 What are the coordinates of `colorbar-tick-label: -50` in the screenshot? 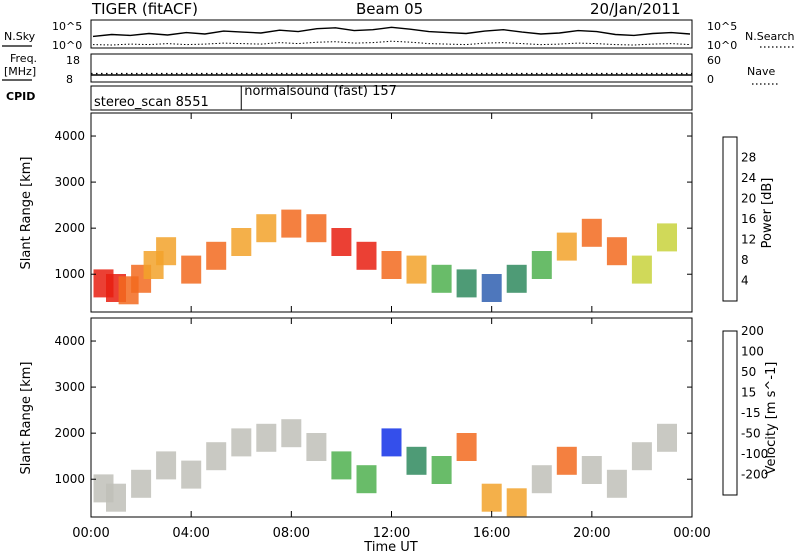 It's located at (751, 434).